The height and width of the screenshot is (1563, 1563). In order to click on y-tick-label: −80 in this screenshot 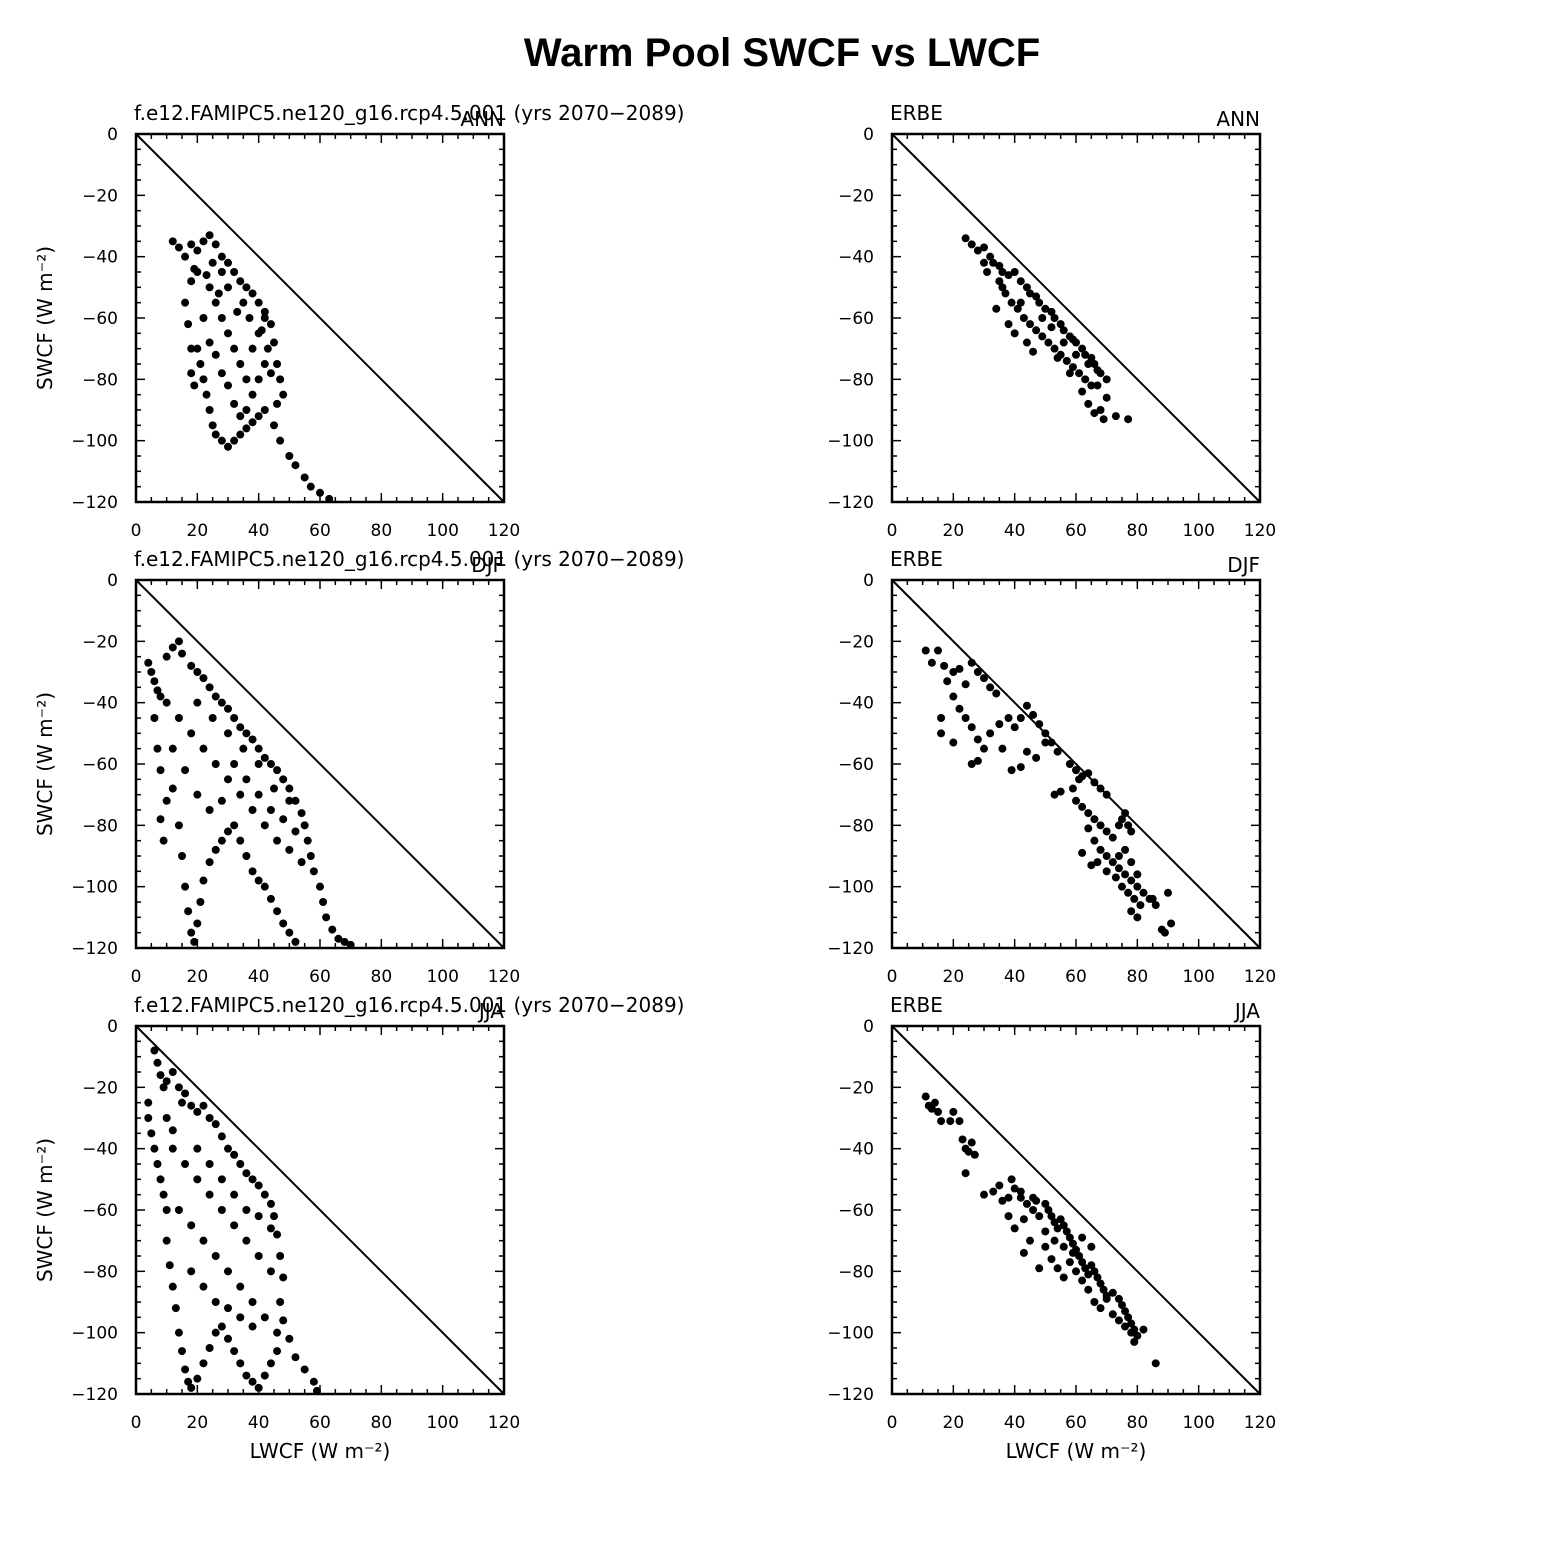, I will do `click(100, 826)`.